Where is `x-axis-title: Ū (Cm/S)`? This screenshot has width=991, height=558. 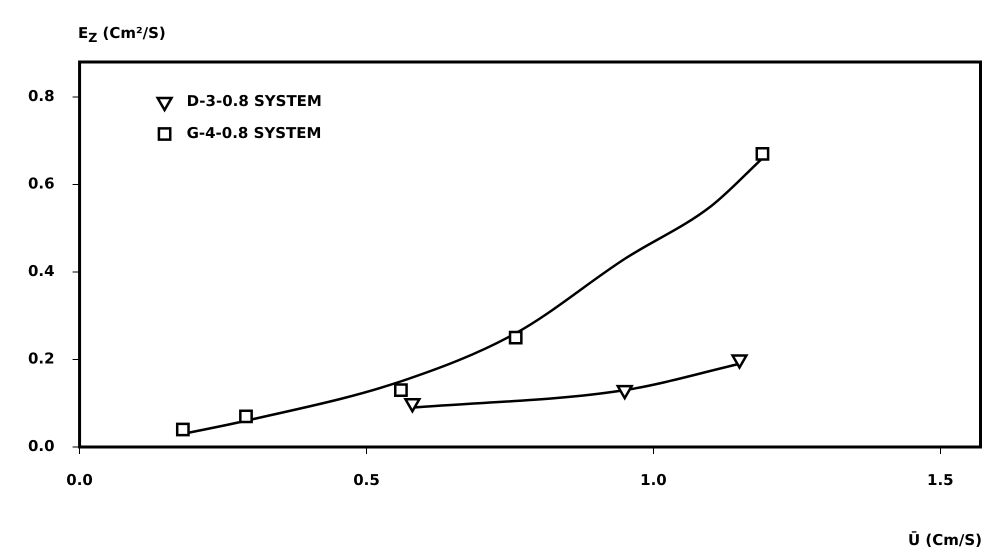
x-axis-title: Ū (Cm/S) is located at coordinates (945, 540).